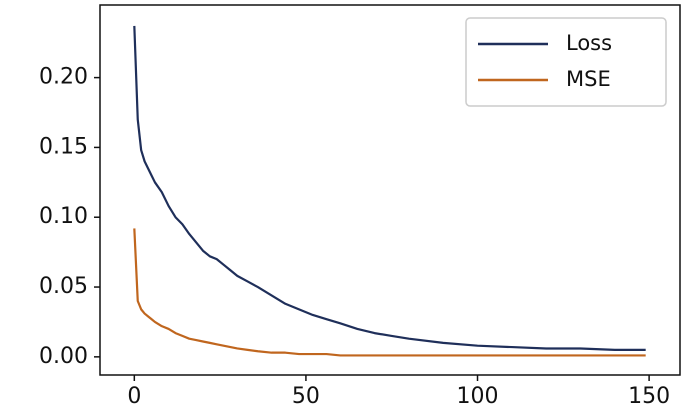 The width and height of the screenshot is (686, 407). I want to click on y-tick-label: 0.20, so click(63, 77).